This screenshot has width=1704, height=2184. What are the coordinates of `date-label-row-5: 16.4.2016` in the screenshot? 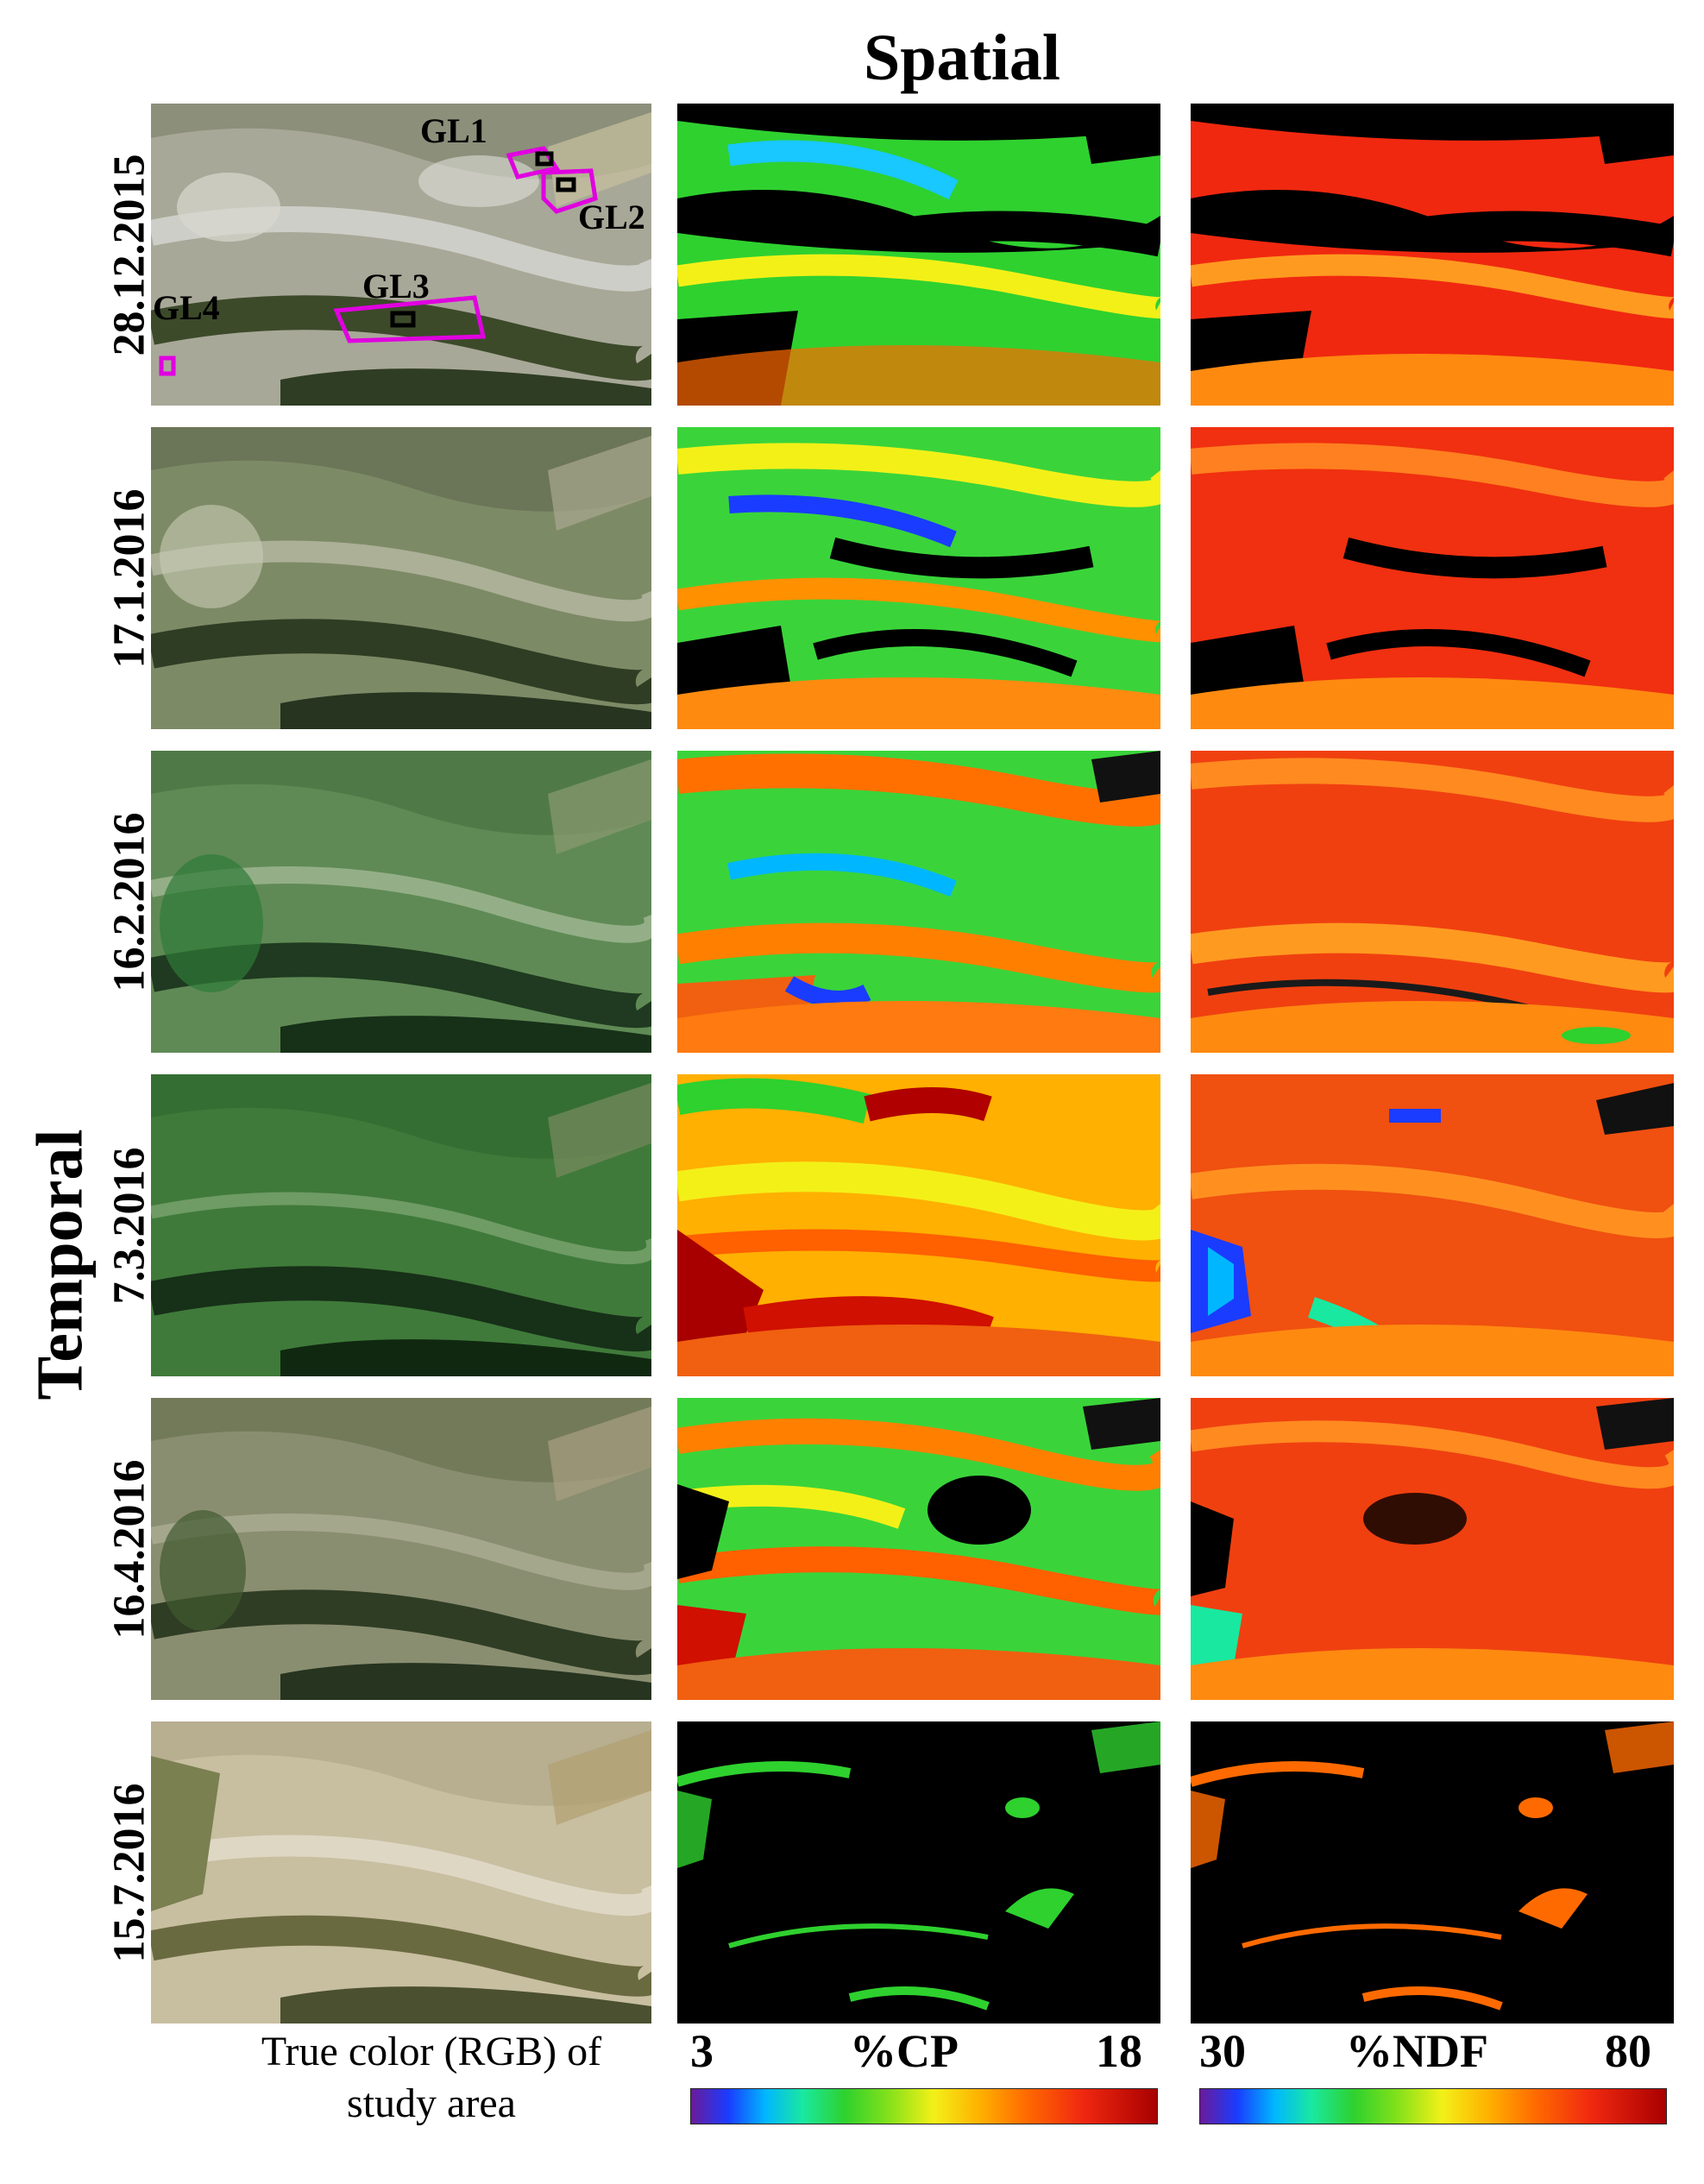 It's located at (129, 1549).